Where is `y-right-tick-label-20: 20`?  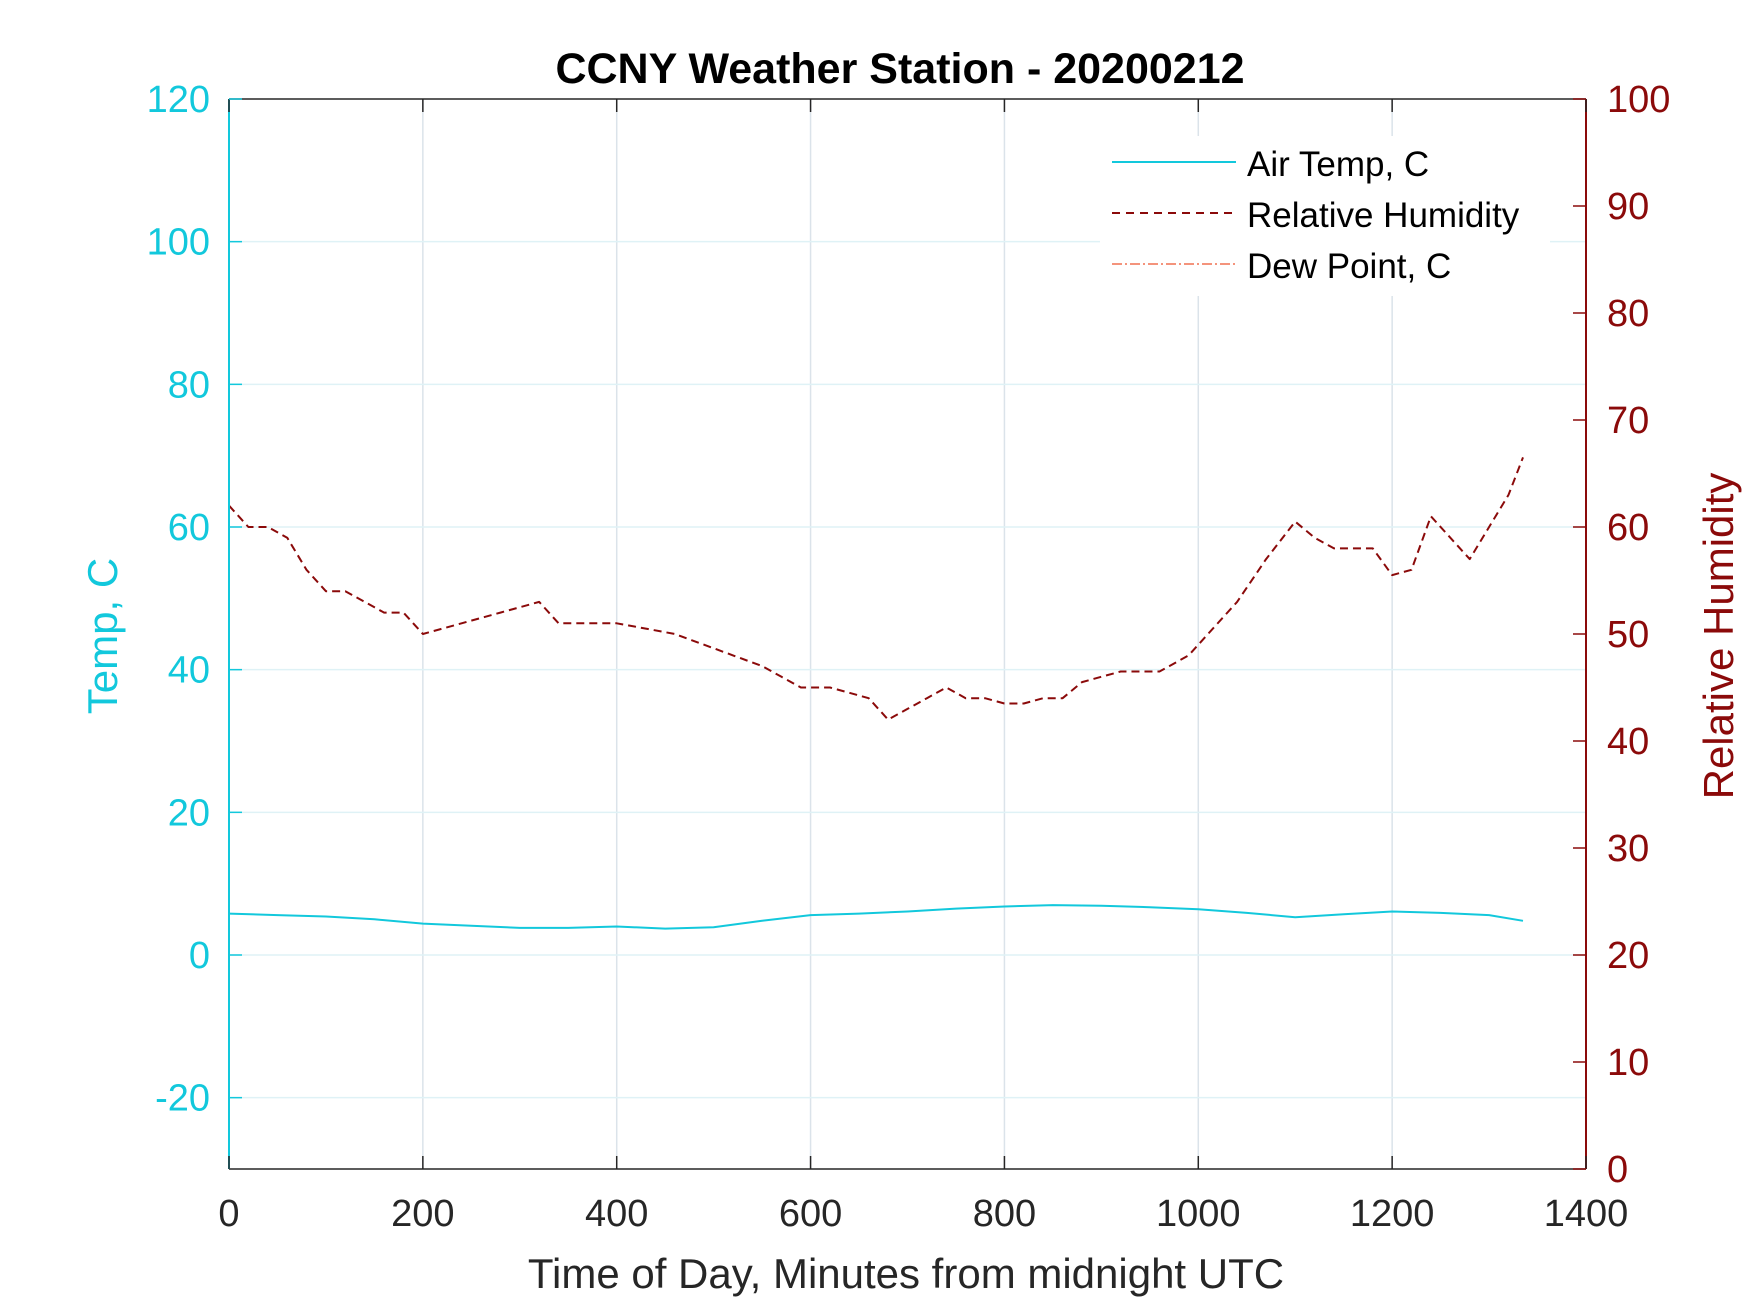
y-right-tick-label-20: 20 is located at coordinates (1628, 956).